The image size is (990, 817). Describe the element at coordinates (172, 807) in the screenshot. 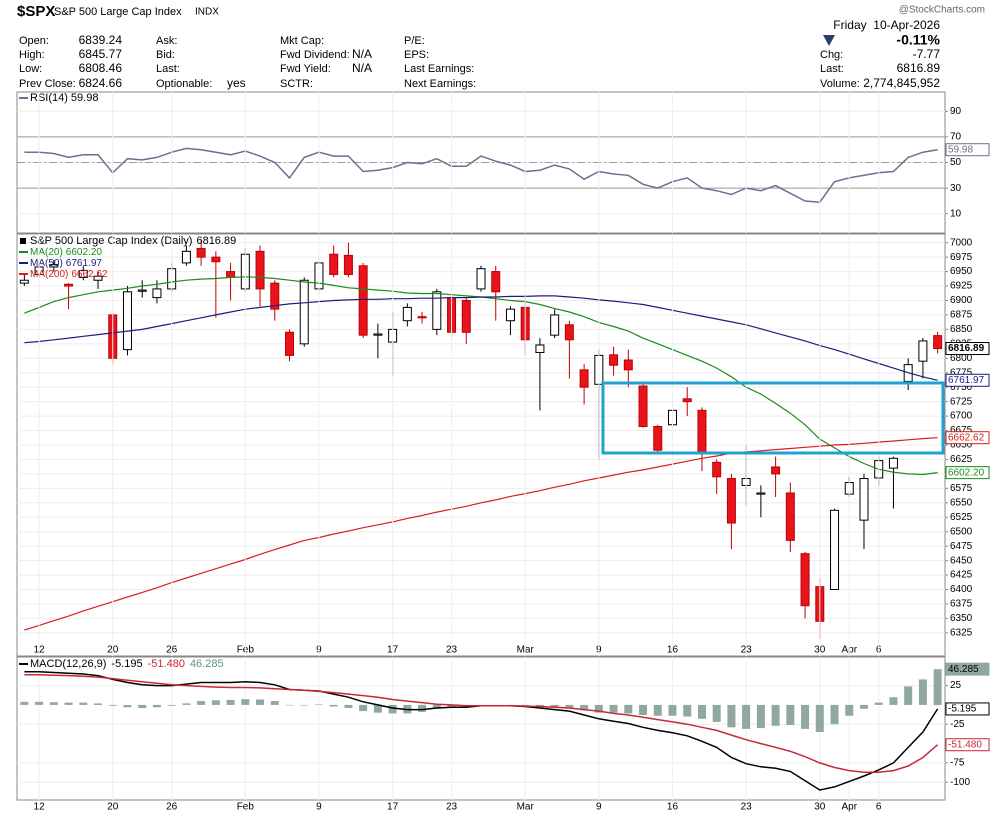

I see `x-tick-label: 26` at that location.